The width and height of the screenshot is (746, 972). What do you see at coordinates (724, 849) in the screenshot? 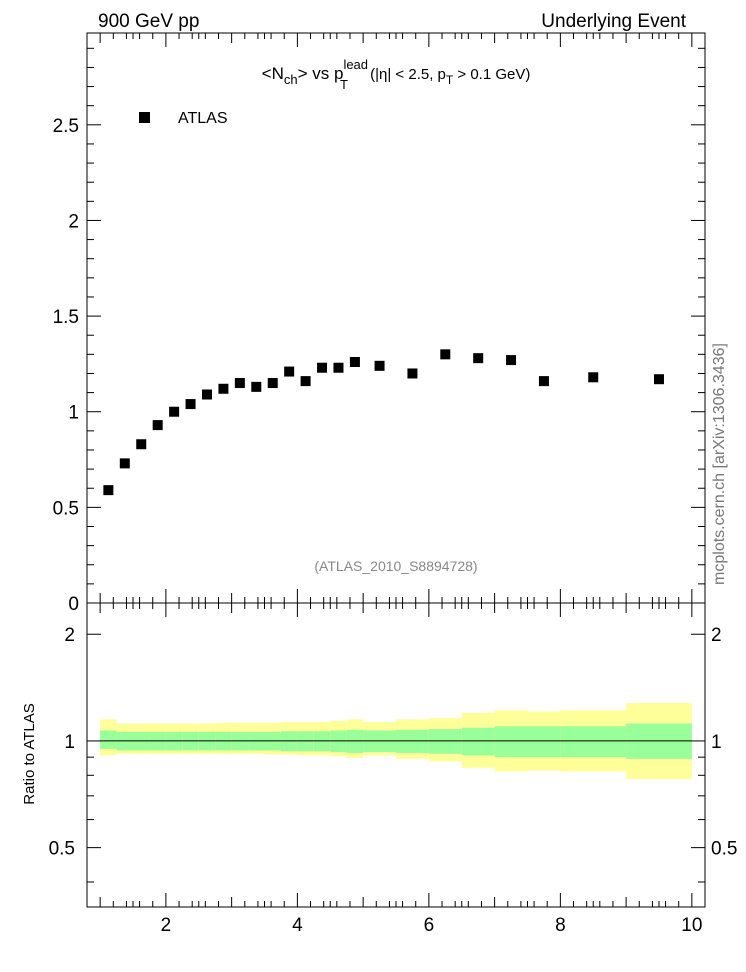
I see `ratio-y-tick-label-right: 0.5` at bounding box center [724, 849].